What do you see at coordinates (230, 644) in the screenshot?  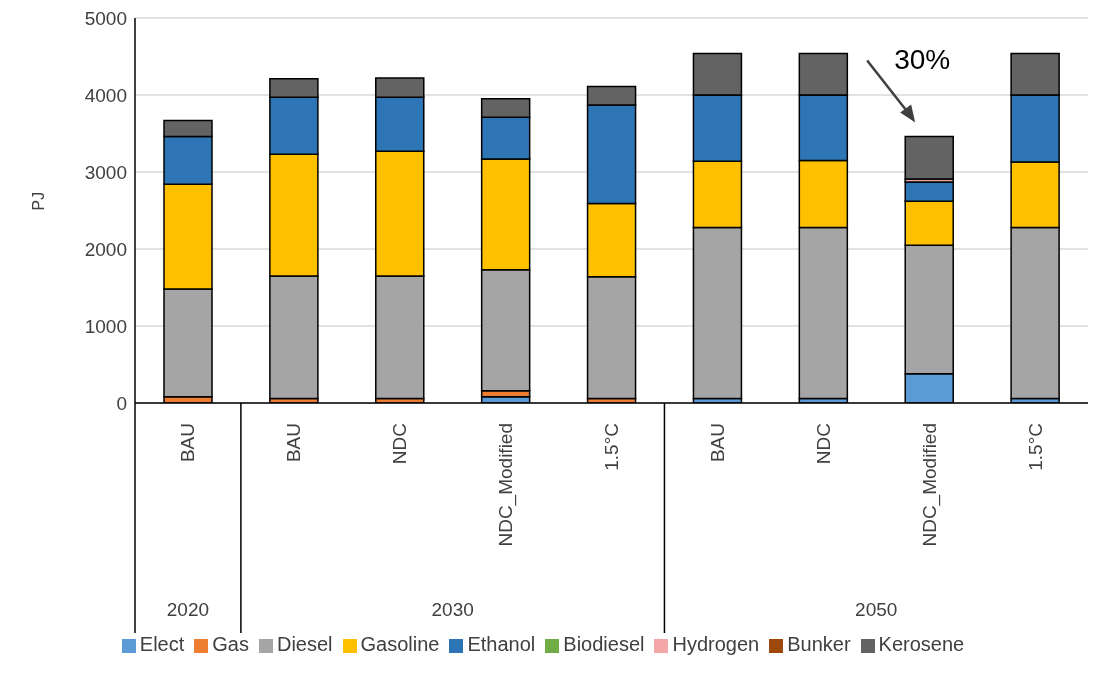 I see `legend-label: Gas` at bounding box center [230, 644].